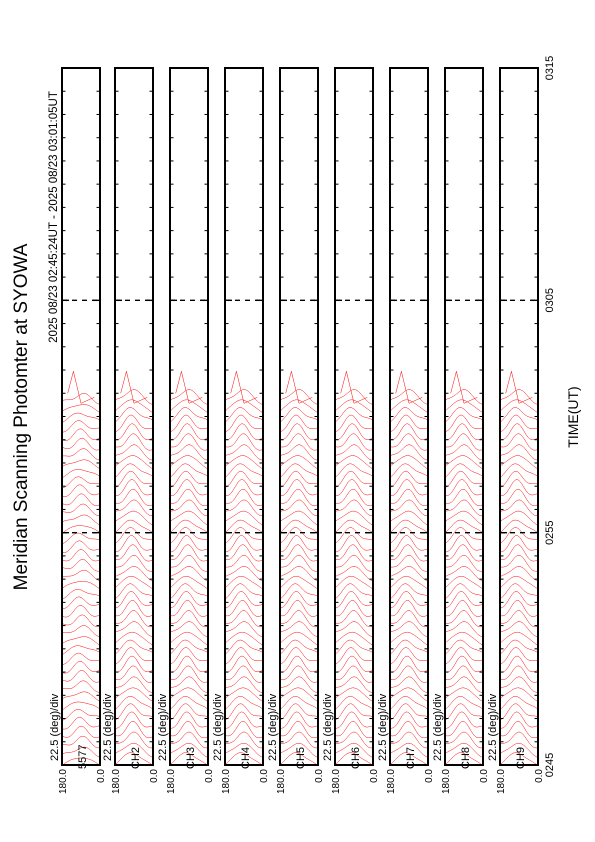 The width and height of the screenshot is (595, 842). I want to click on panel-channel-label: CH7, so click(411, 758).